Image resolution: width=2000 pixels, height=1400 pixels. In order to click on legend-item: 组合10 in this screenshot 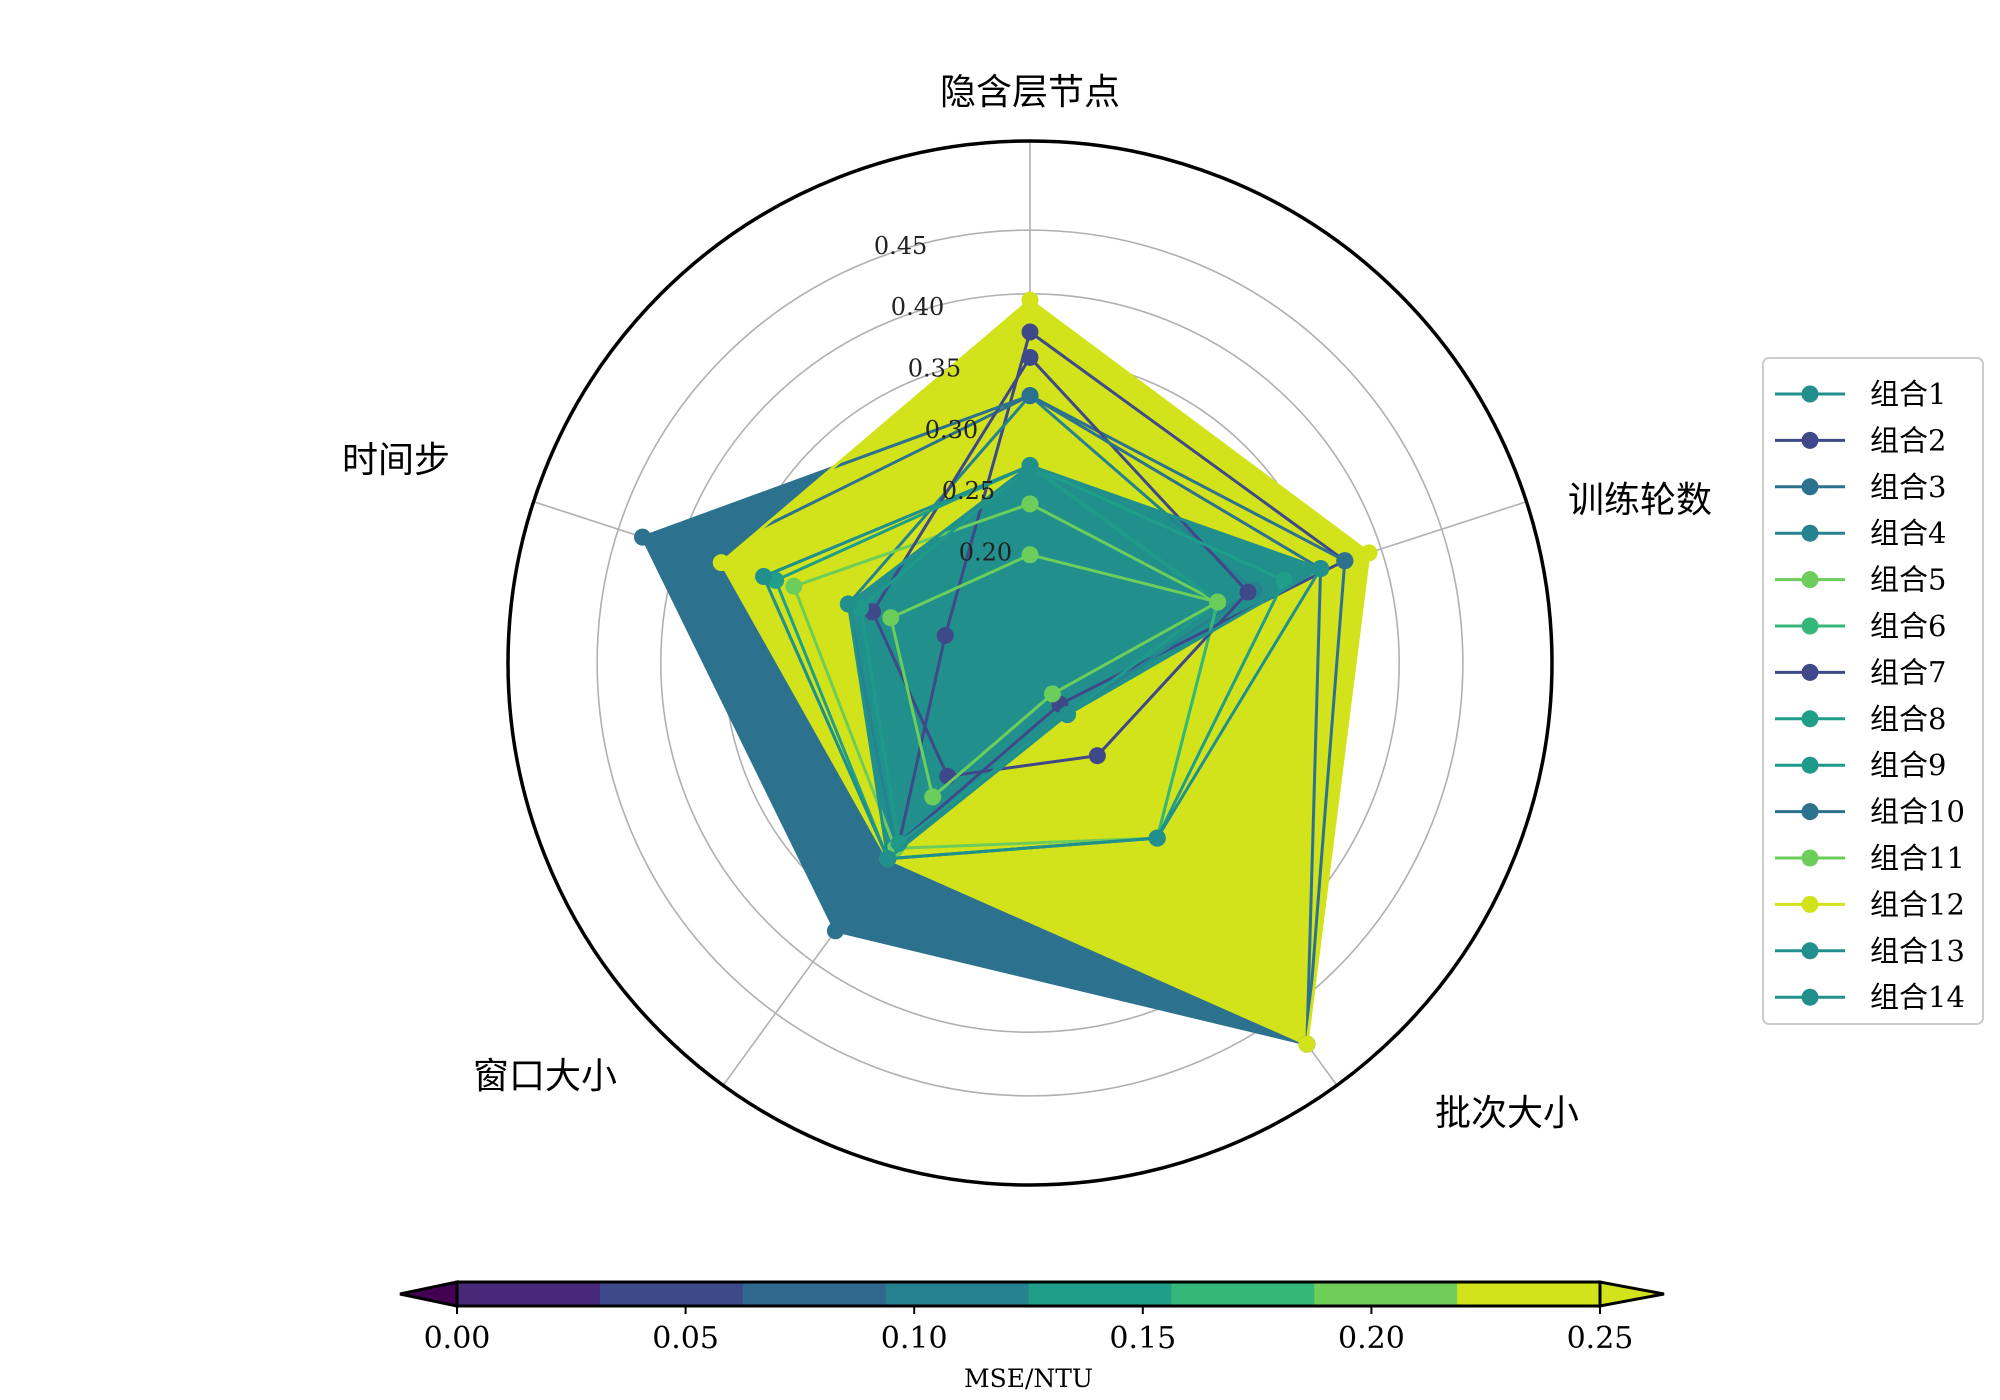, I will do `click(1870, 812)`.